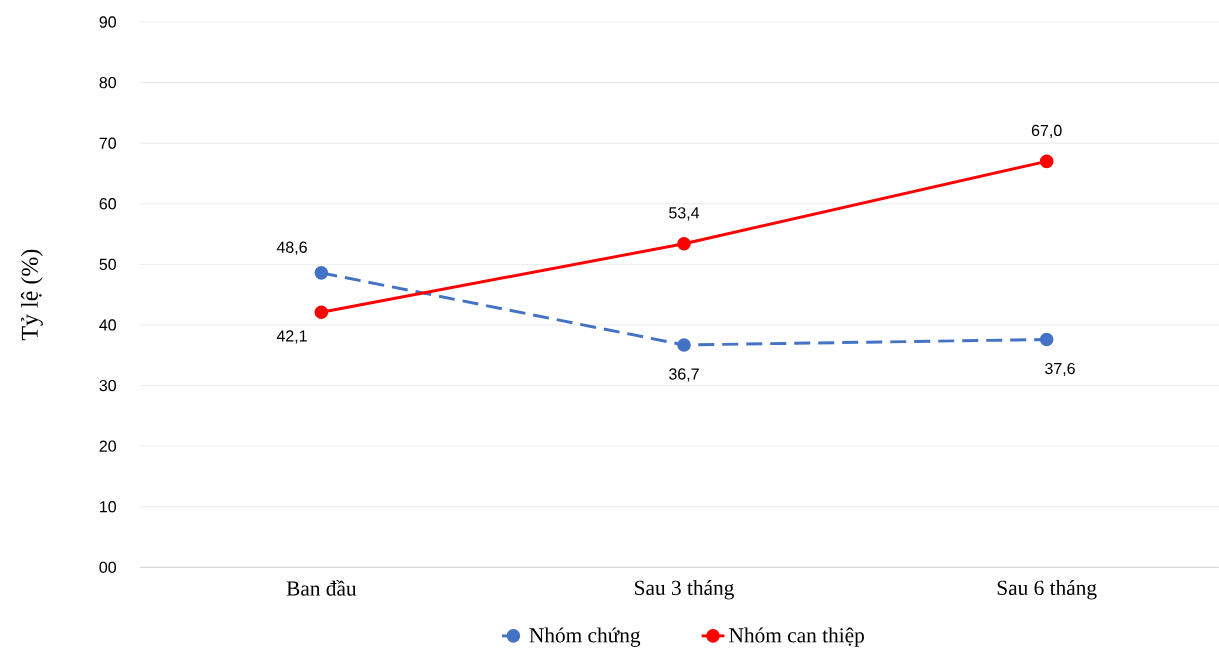 The image size is (1219, 670). I want to click on legend-label: Nhóm chứng, so click(585, 637).